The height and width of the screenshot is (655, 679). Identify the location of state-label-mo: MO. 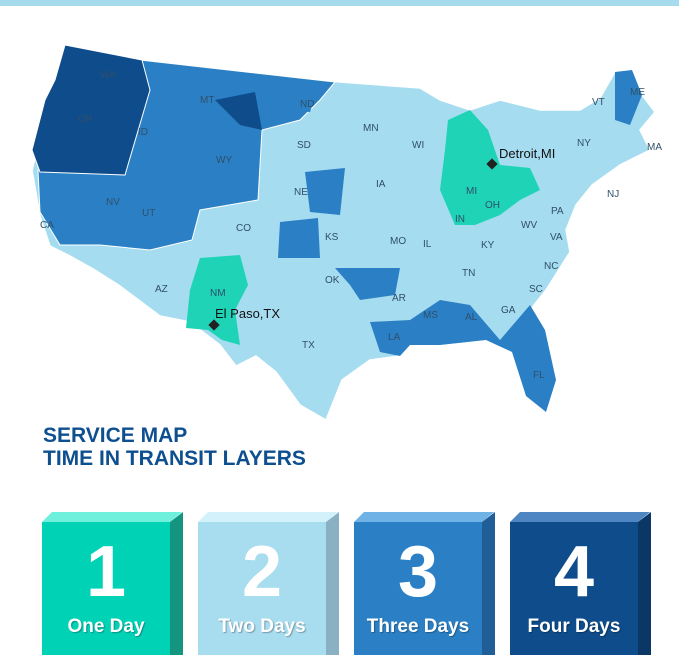
(398, 241).